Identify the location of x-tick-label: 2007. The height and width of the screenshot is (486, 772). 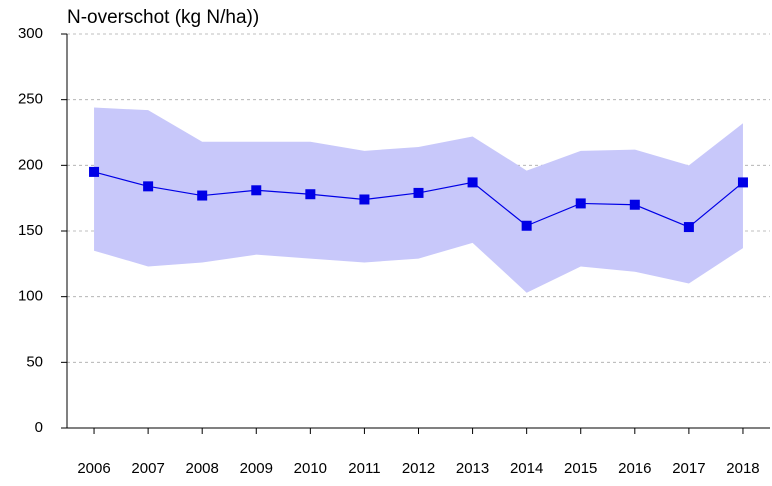
(147, 468).